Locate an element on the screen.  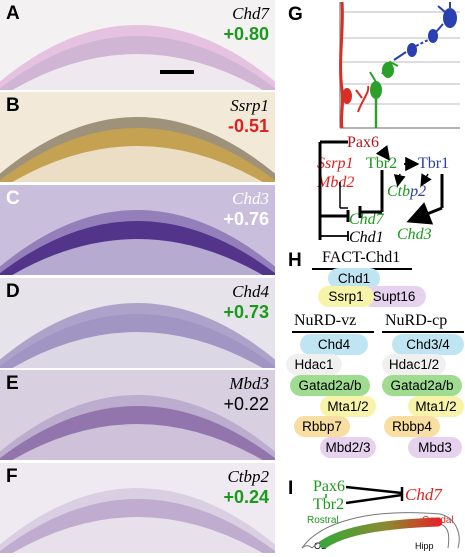
panel-g-label: G is located at coordinates (295, 14).